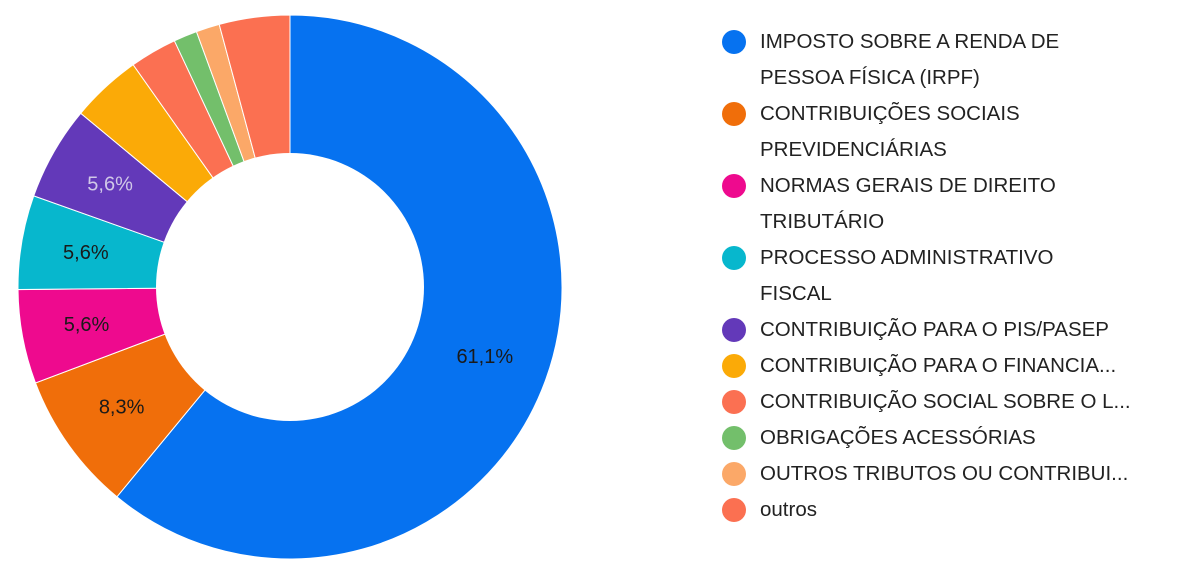  Describe the element at coordinates (870, 77) in the screenshot. I see `legend-label: PESSOA FÍSICA (IRPF)` at that location.